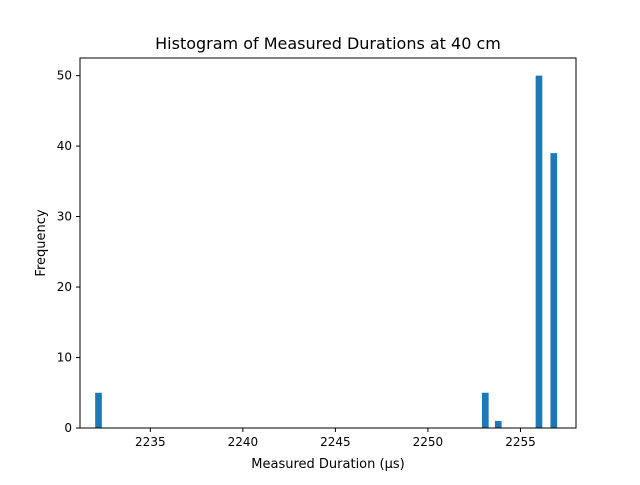  Describe the element at coordinates (150, 442) in the screenshot. I see `x-tick-label: 2235` at that location.